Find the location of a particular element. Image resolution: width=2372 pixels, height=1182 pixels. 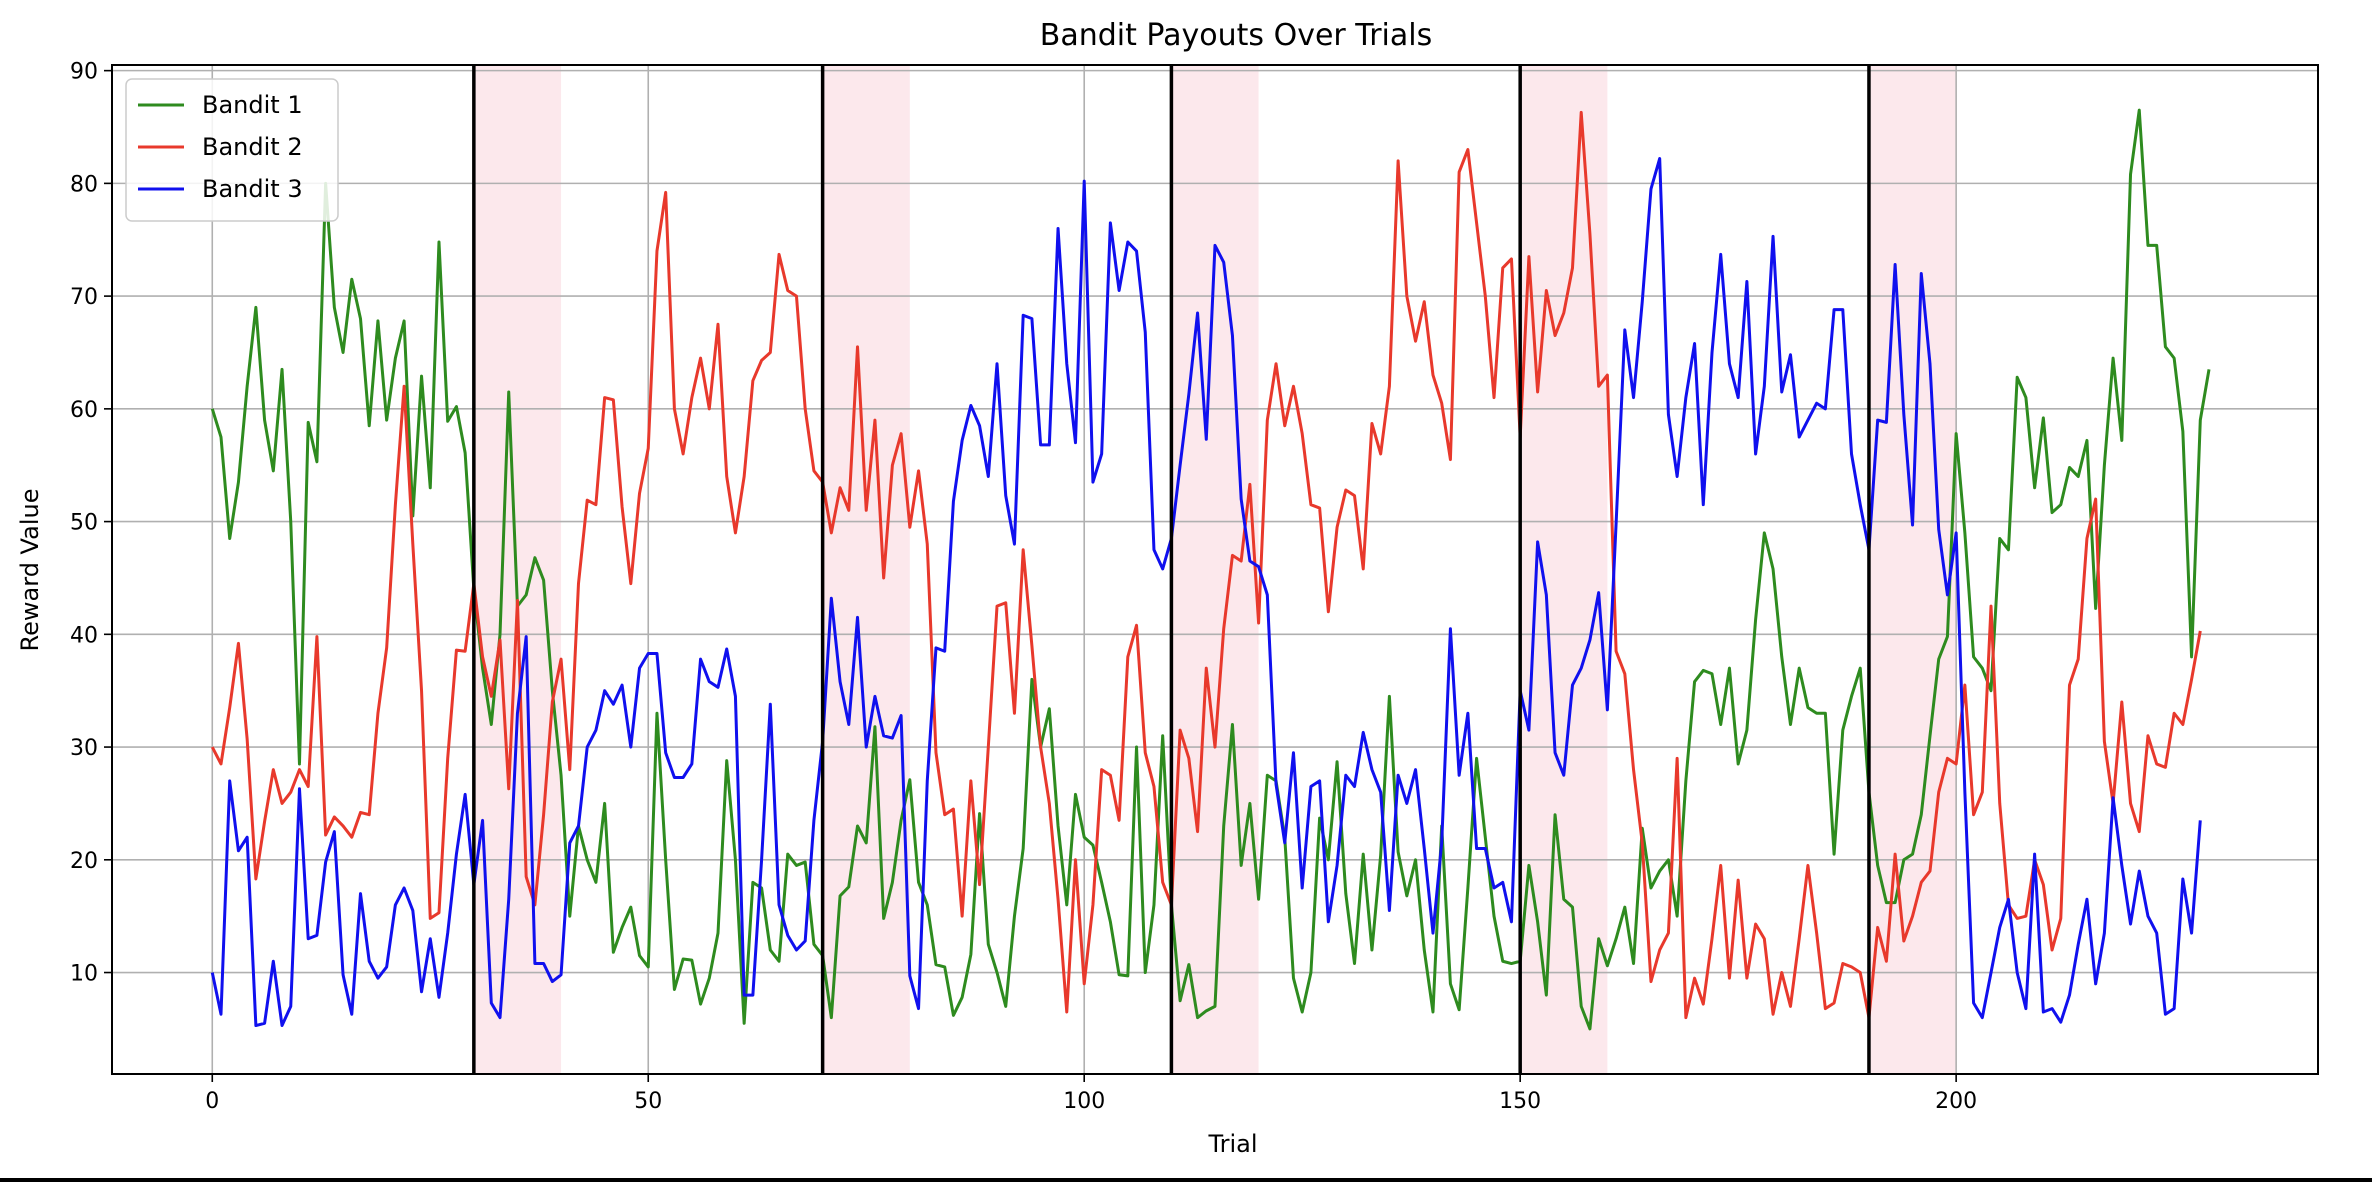

legend-label-bandit-1: Bandit 1 is located at coordinates (252, 105).